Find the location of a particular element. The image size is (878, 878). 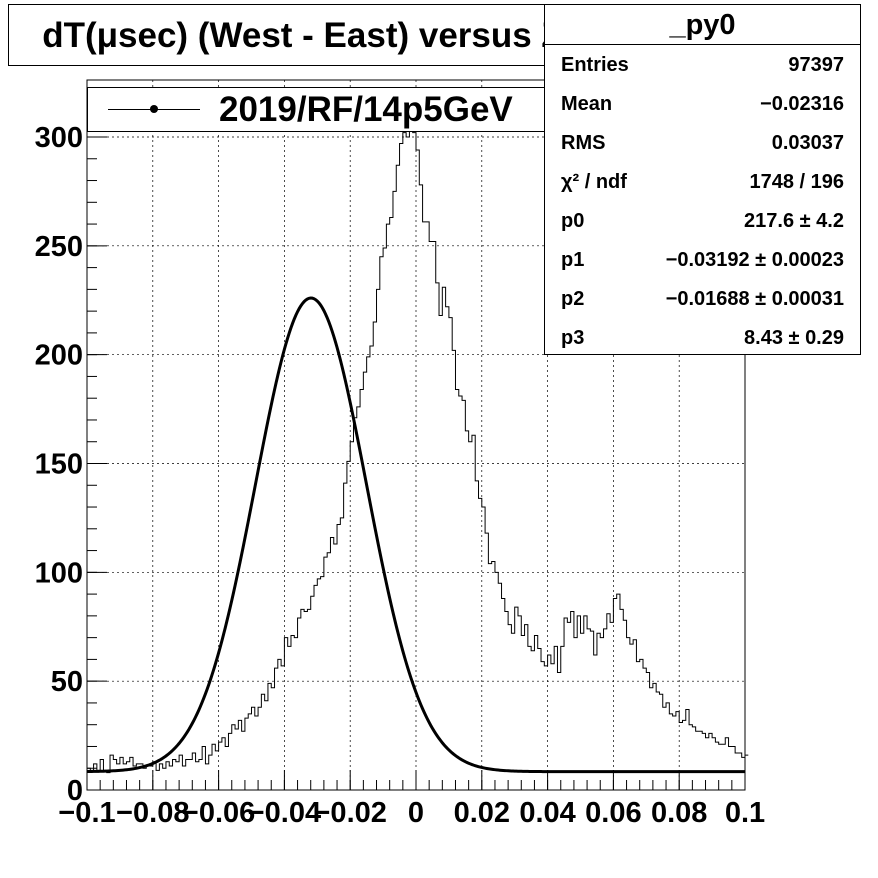

x-tick-label: 0 is located at coordinates (416, 813).